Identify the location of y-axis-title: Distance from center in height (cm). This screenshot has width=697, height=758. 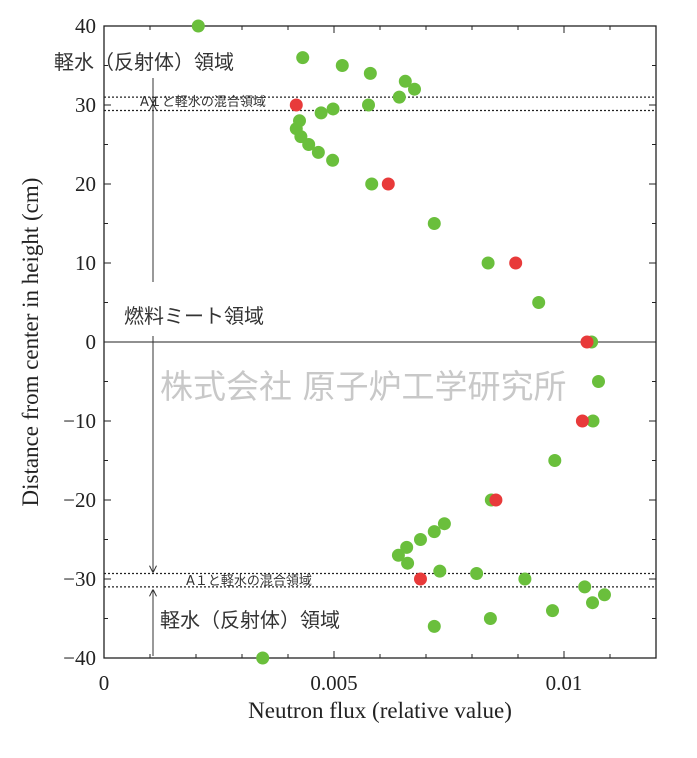
(30, 342).